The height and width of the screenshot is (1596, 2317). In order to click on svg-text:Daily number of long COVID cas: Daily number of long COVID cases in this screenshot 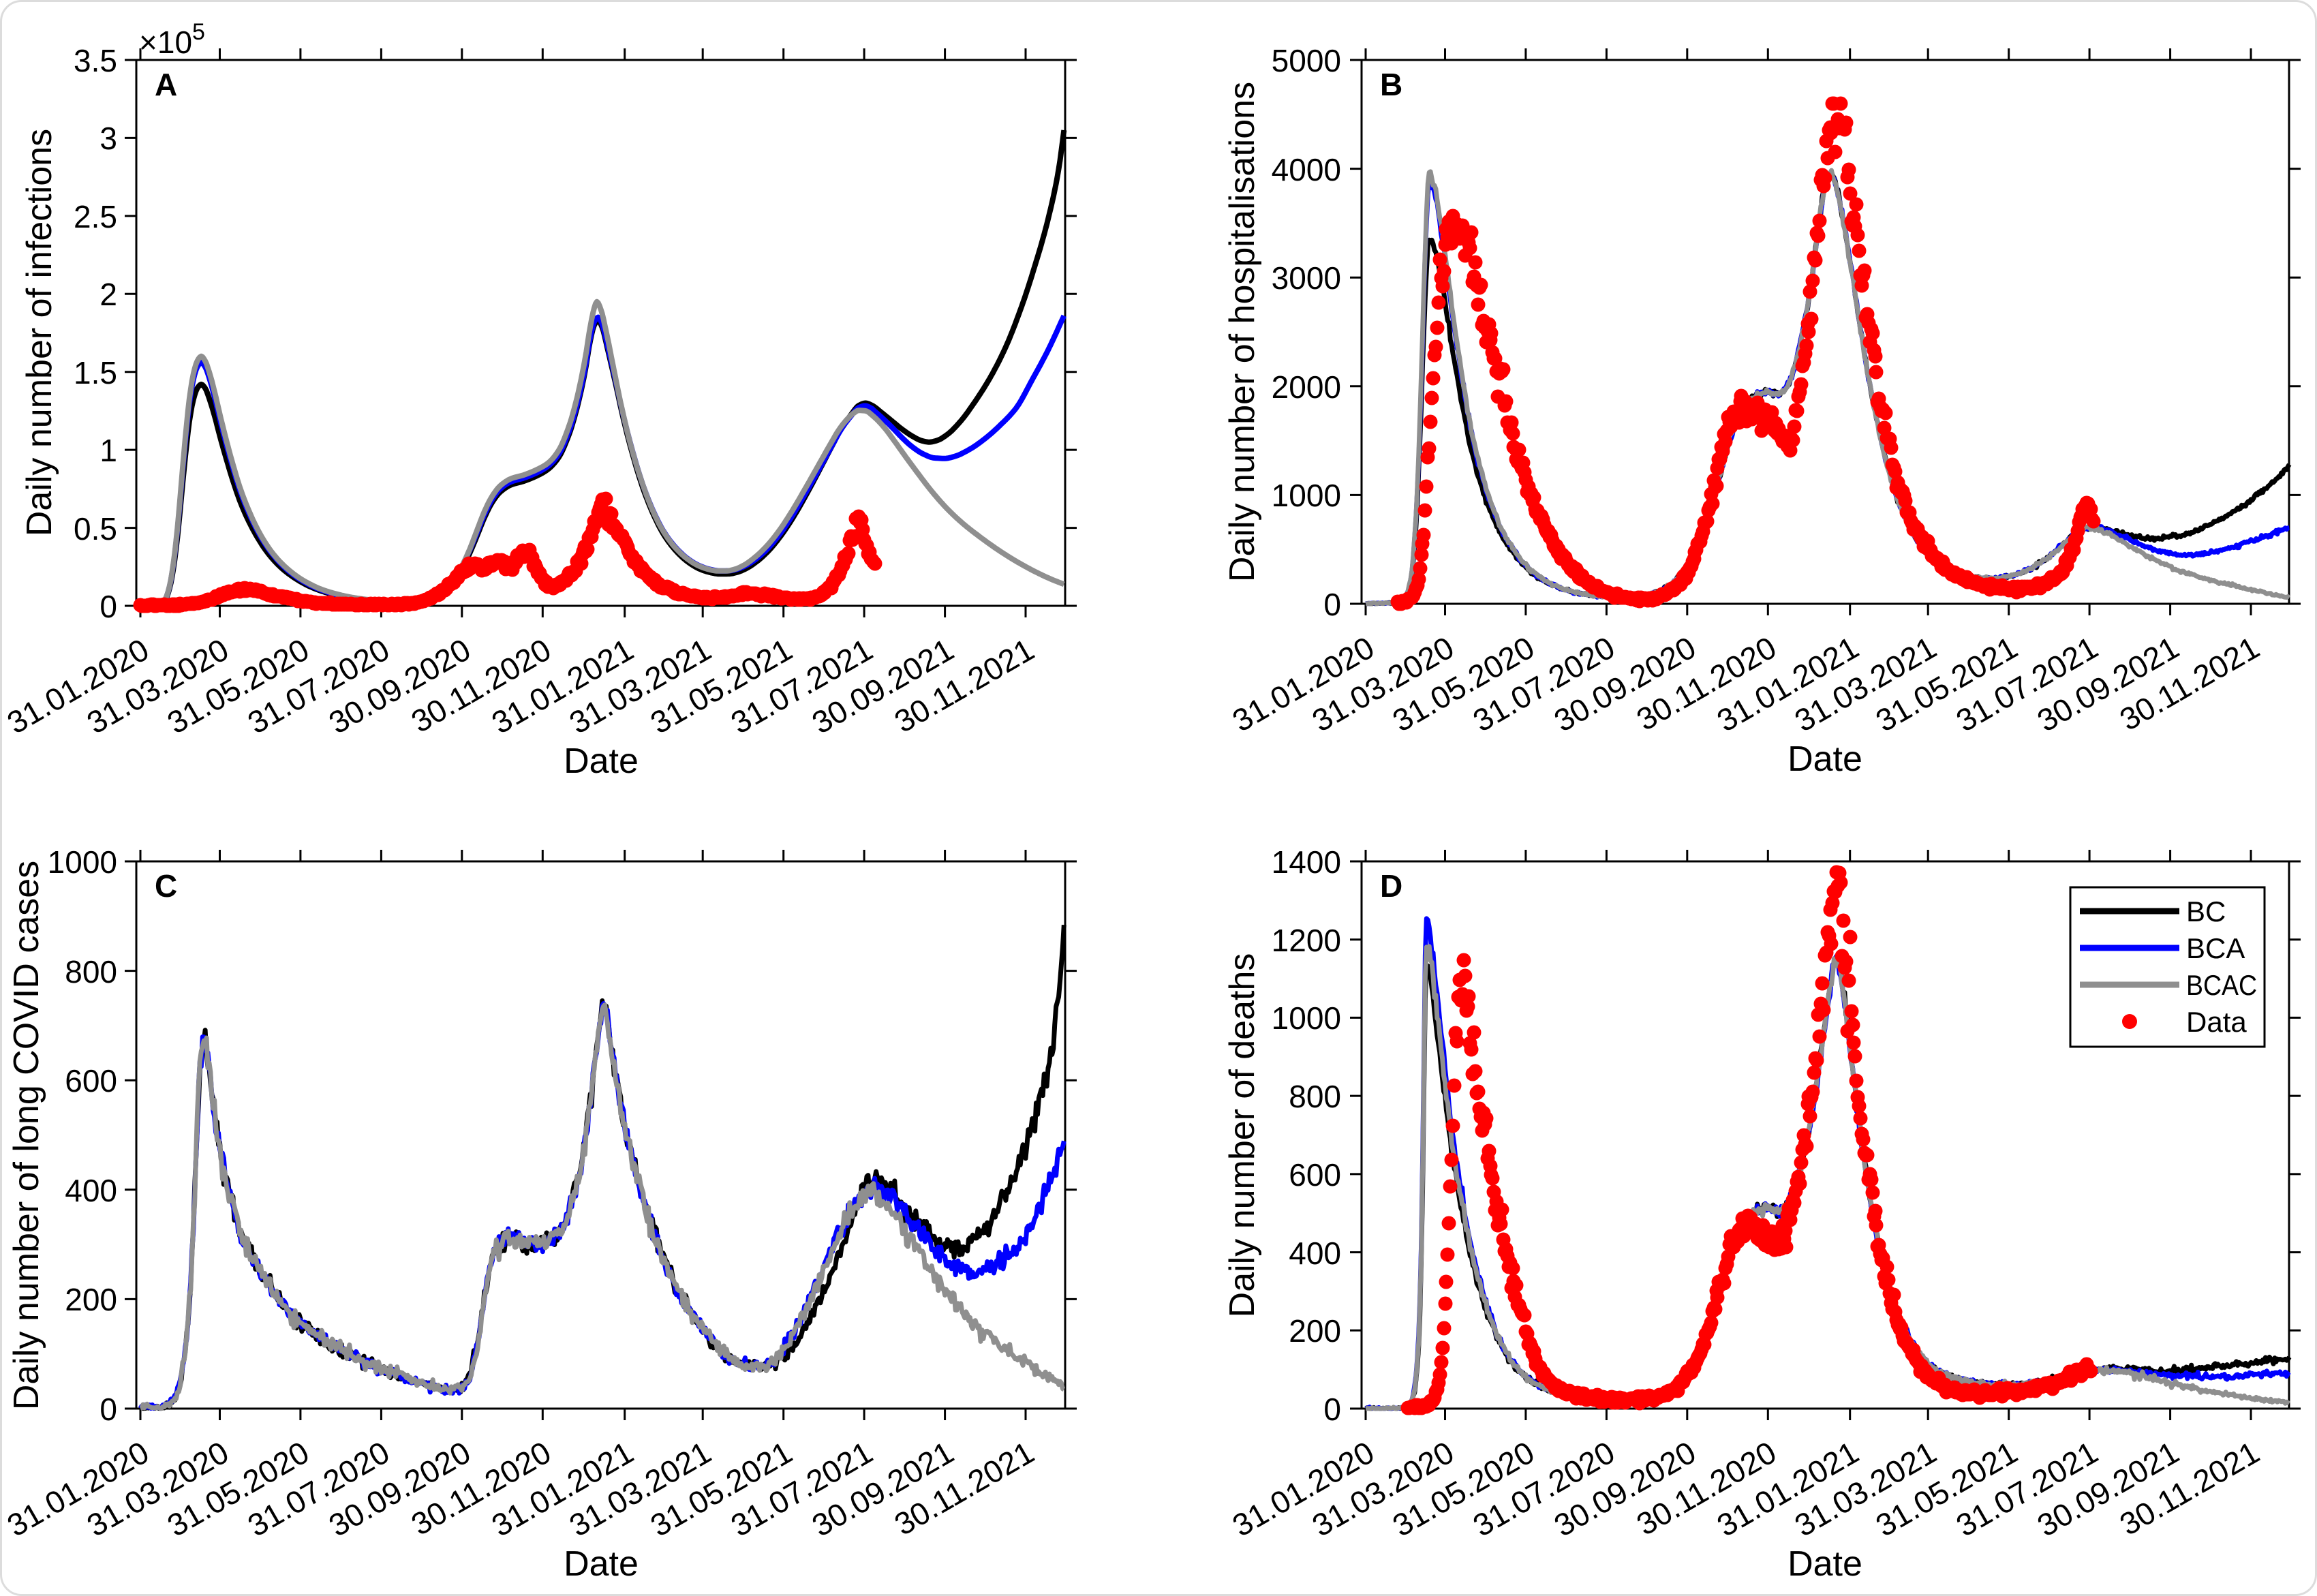, I will do `click(26, 1136)`.